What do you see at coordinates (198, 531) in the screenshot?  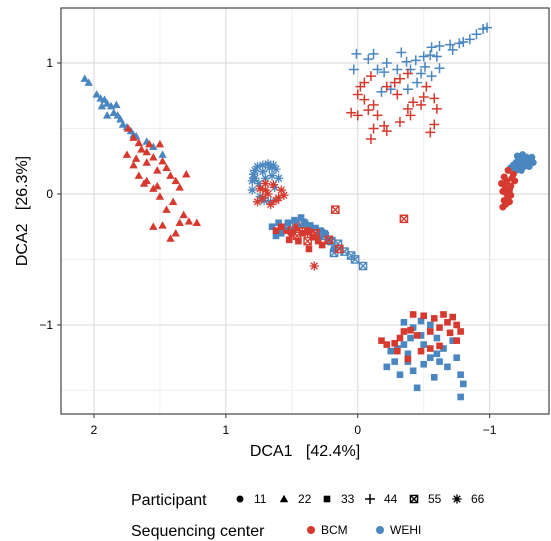 I see `center-legend-title: Sequencing center` at bounding box center [198, 531].